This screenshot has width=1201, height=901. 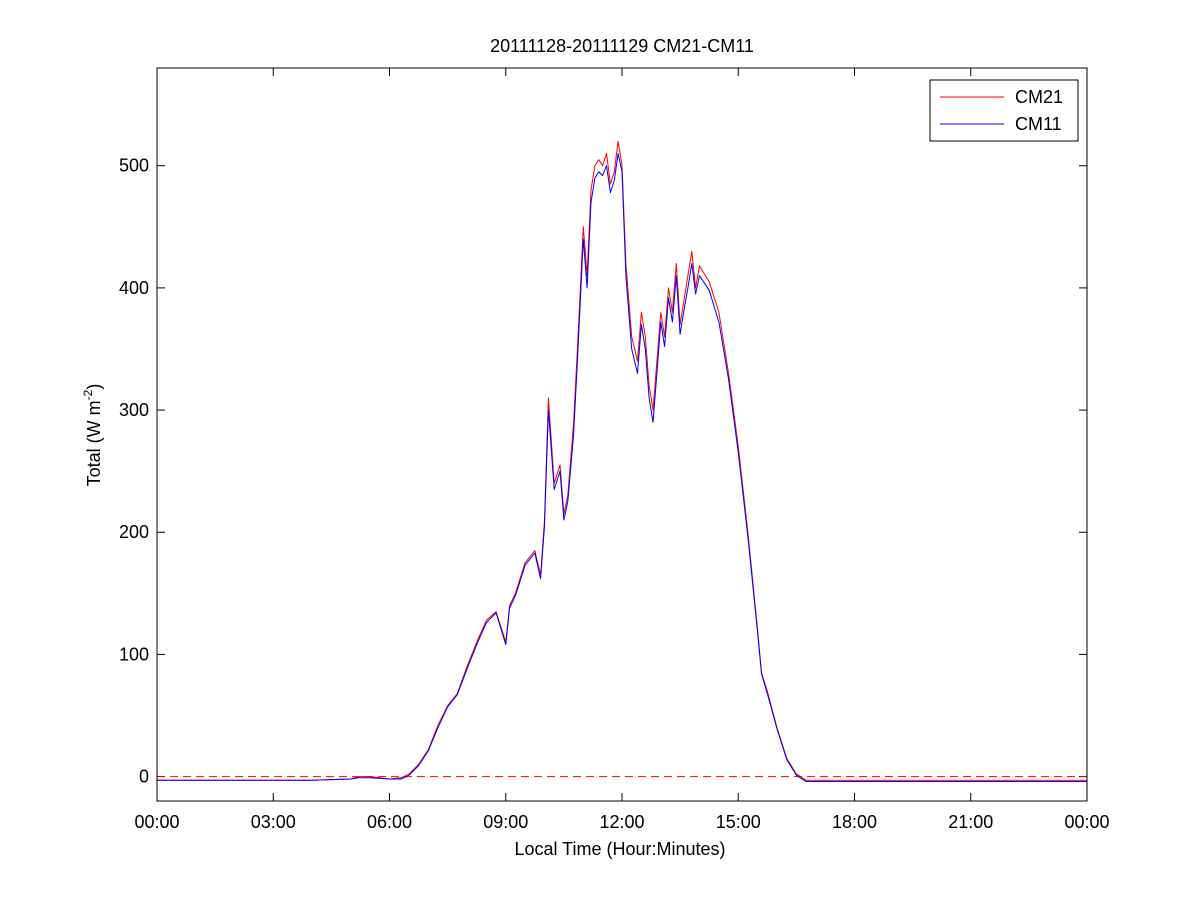 I want to click on x-tick-label: 03:00, so click(x=273, y=822).